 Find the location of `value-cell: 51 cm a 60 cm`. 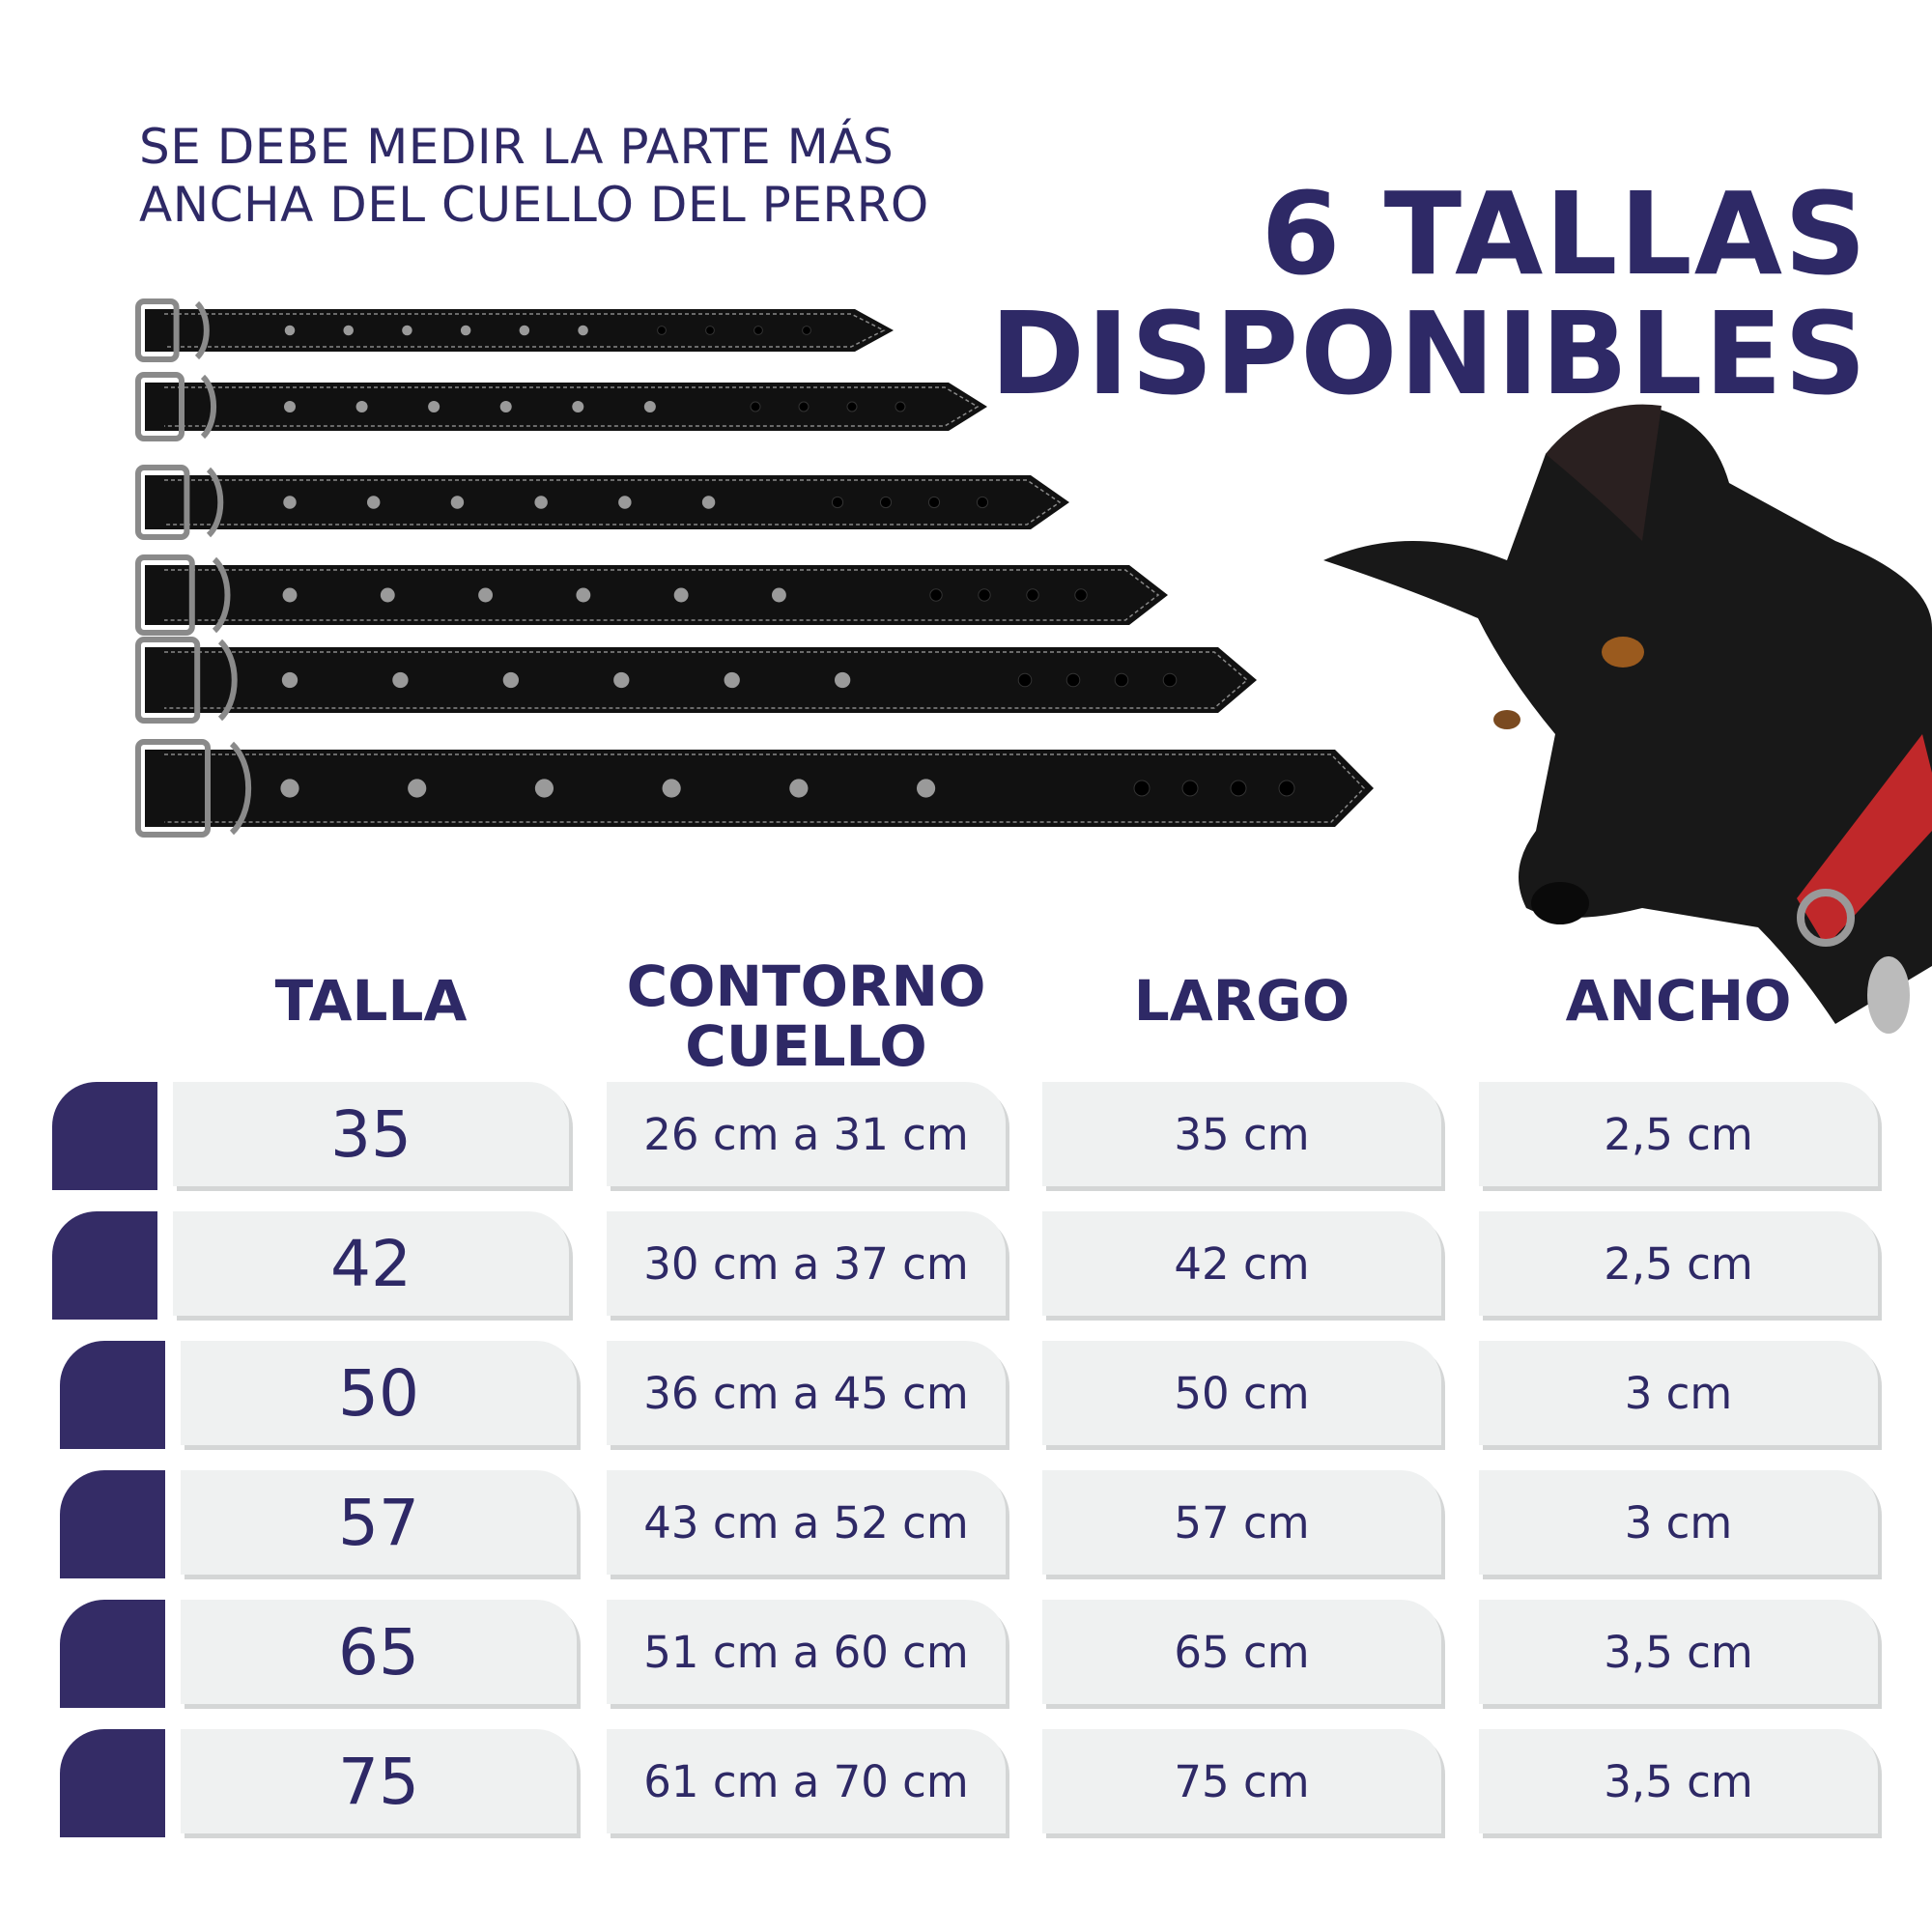

value-cell: 51 cm a 60 cm is located at coordinates (806, 1652).